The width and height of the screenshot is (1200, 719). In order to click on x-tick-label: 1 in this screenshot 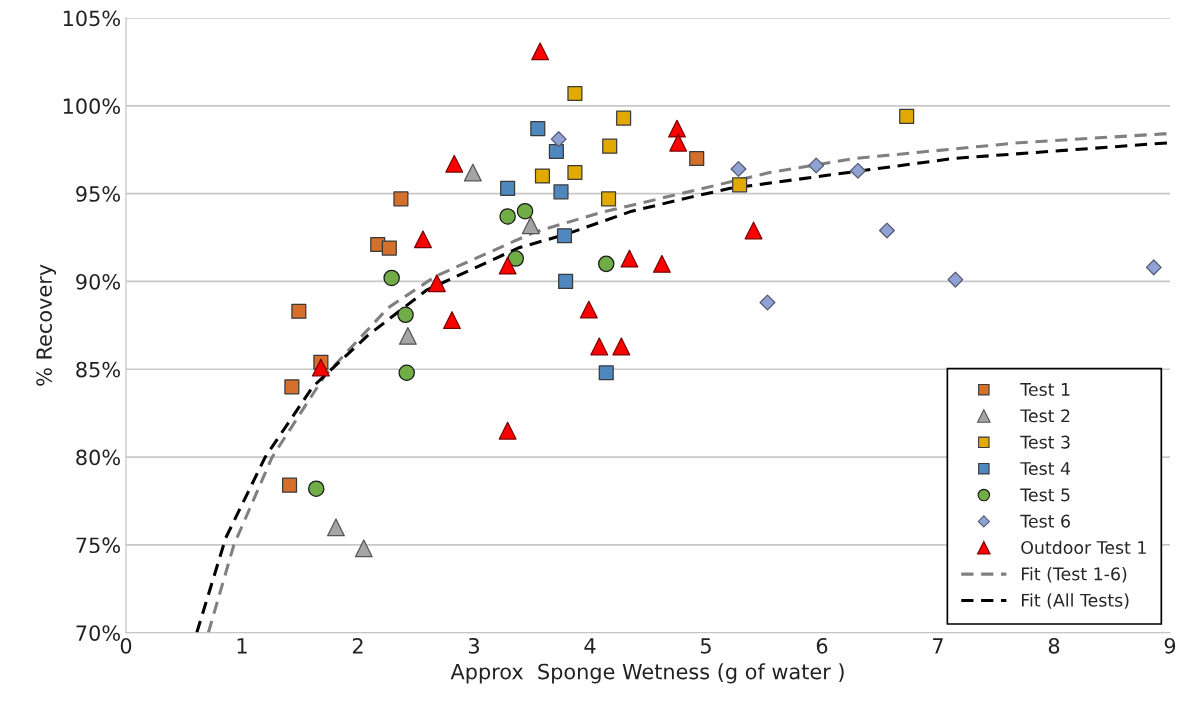, I will do `click(242, 646)`.